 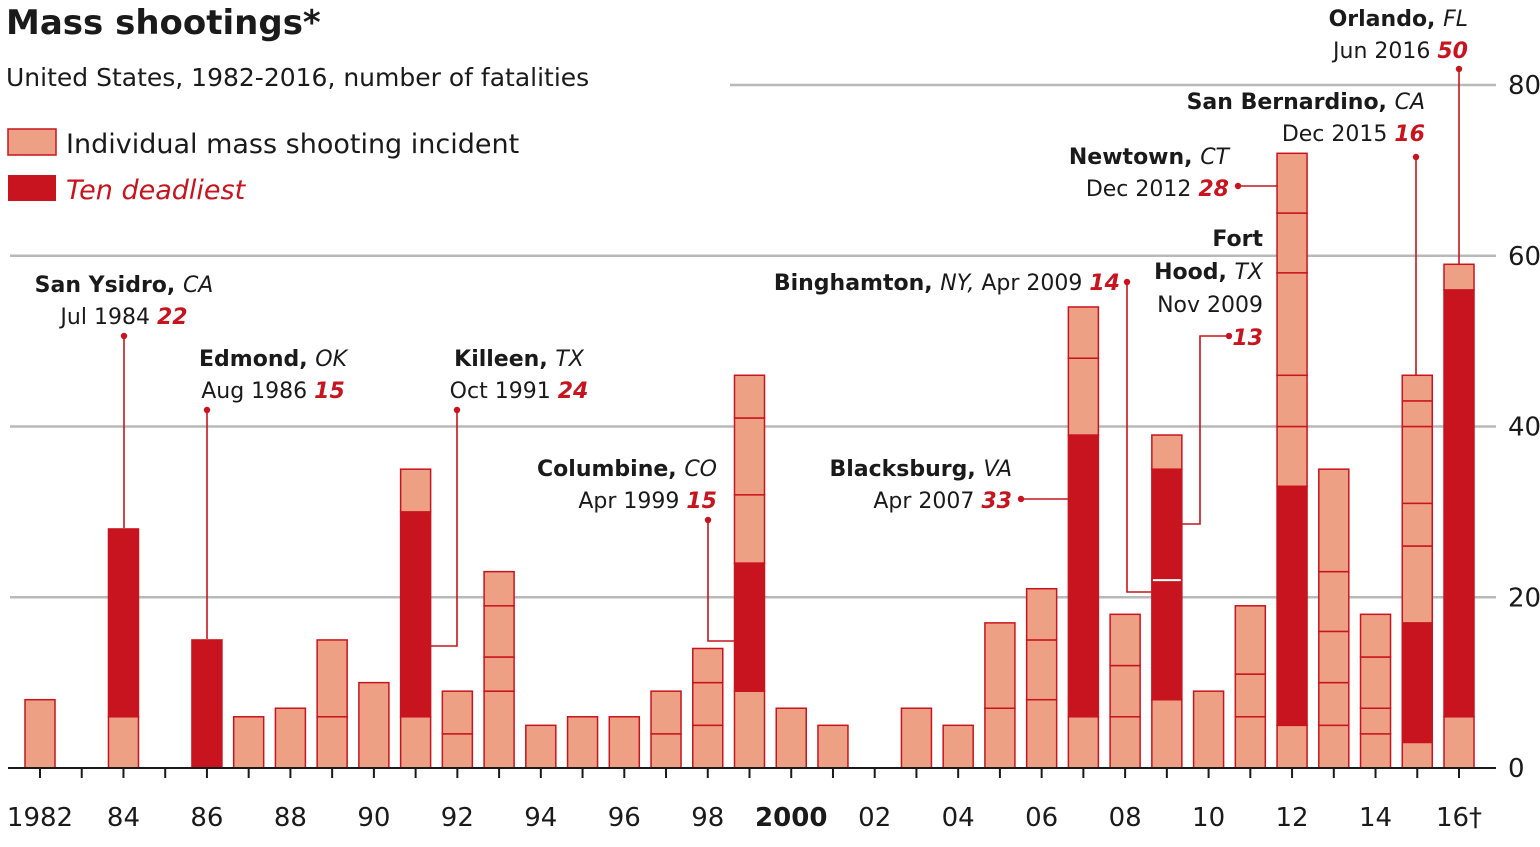 I want to click on annotation-text: Apr 2007, so click(x=927, y=501).